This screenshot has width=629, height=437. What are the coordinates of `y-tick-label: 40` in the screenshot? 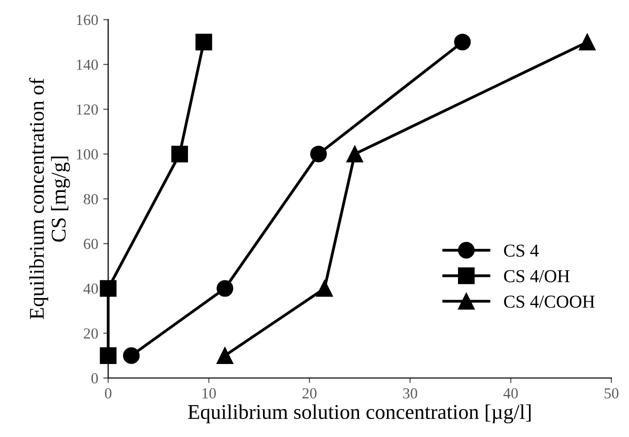 It's located at (90, 289).